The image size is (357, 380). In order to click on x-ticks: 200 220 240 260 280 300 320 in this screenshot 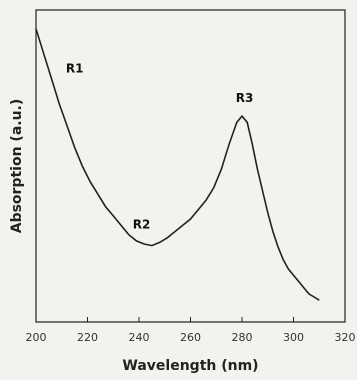, I will do `click(191, 330)`.